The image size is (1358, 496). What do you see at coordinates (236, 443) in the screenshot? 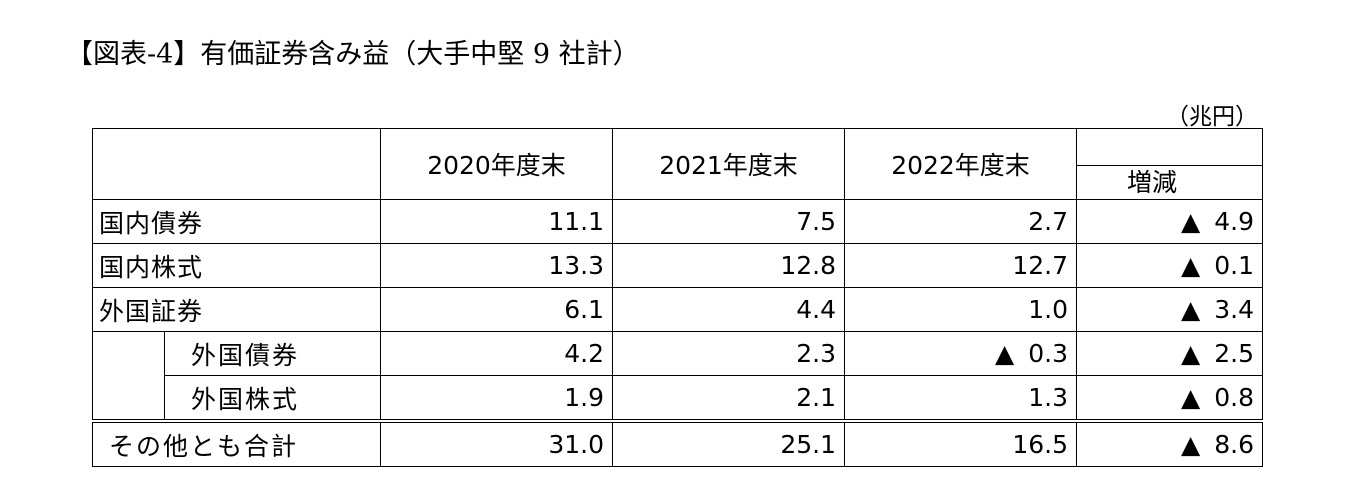
I see `row-label: その他とも合計` at bounding box center [236, 443].